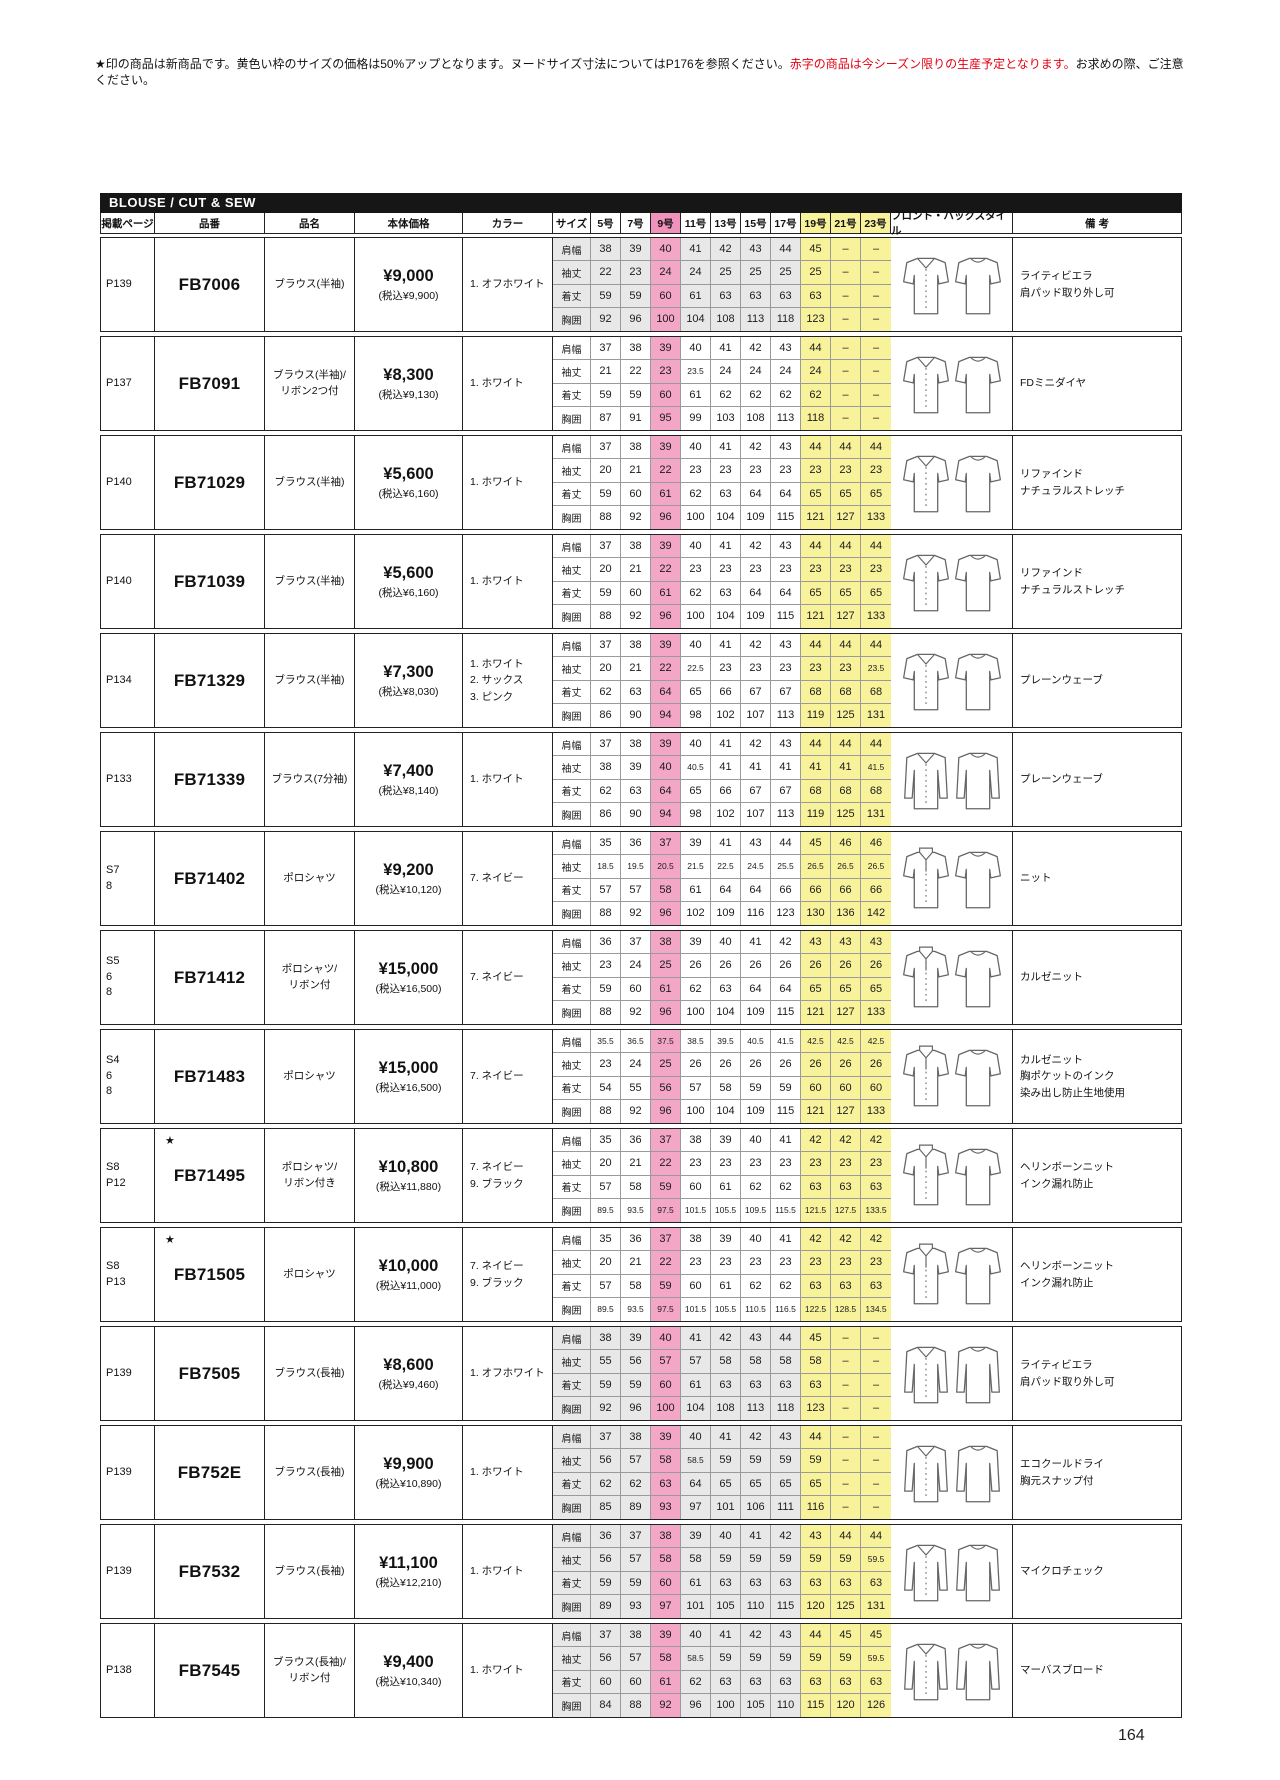 This screenshot has height=1780, width=1280. Describe the element at coordinates (606, 913) in the screenshot. I see `size-value: 88` at that location.